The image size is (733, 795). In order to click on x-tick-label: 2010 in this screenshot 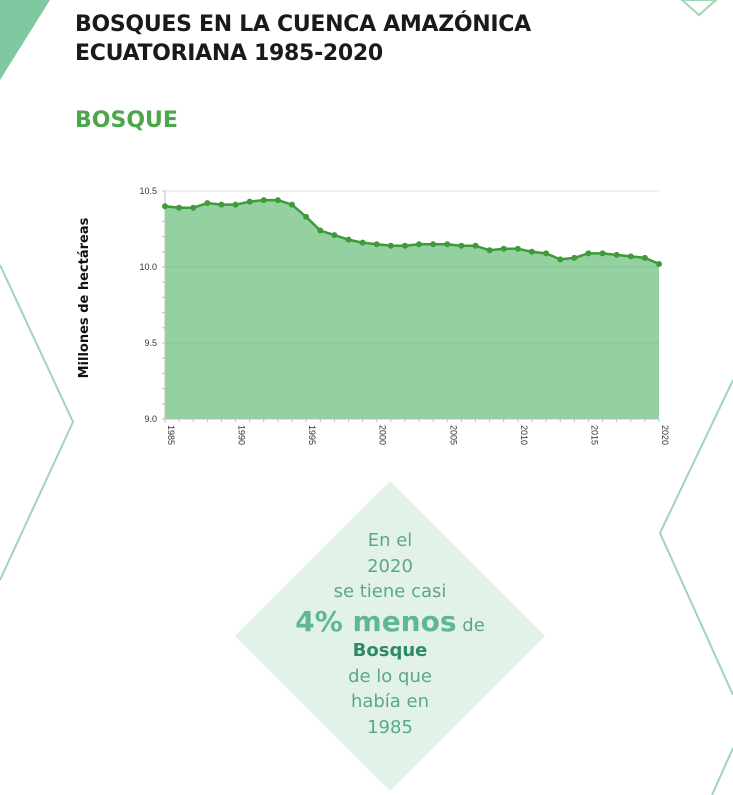, I will do `click(524, 435)`.